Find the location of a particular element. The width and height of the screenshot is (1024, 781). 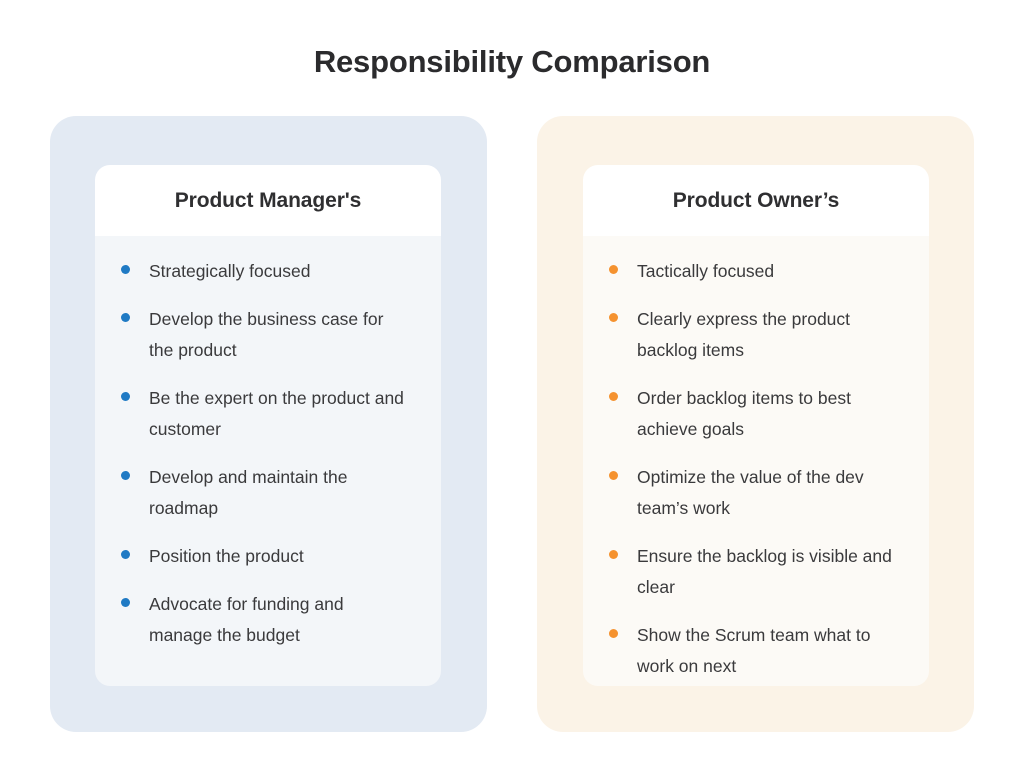

card-heading-product-owner: Product Owner’s is located at coordinates (756, 200).